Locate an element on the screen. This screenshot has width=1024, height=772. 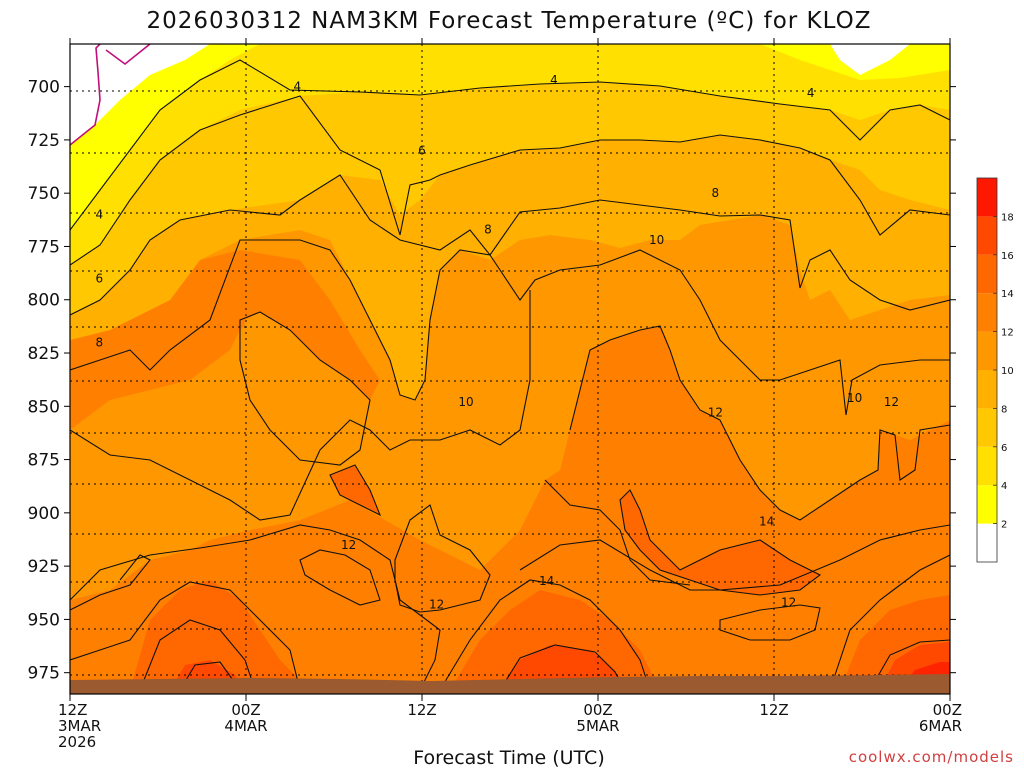
colorbar-tick-label: 10 is located at coordinates (1007, 371).